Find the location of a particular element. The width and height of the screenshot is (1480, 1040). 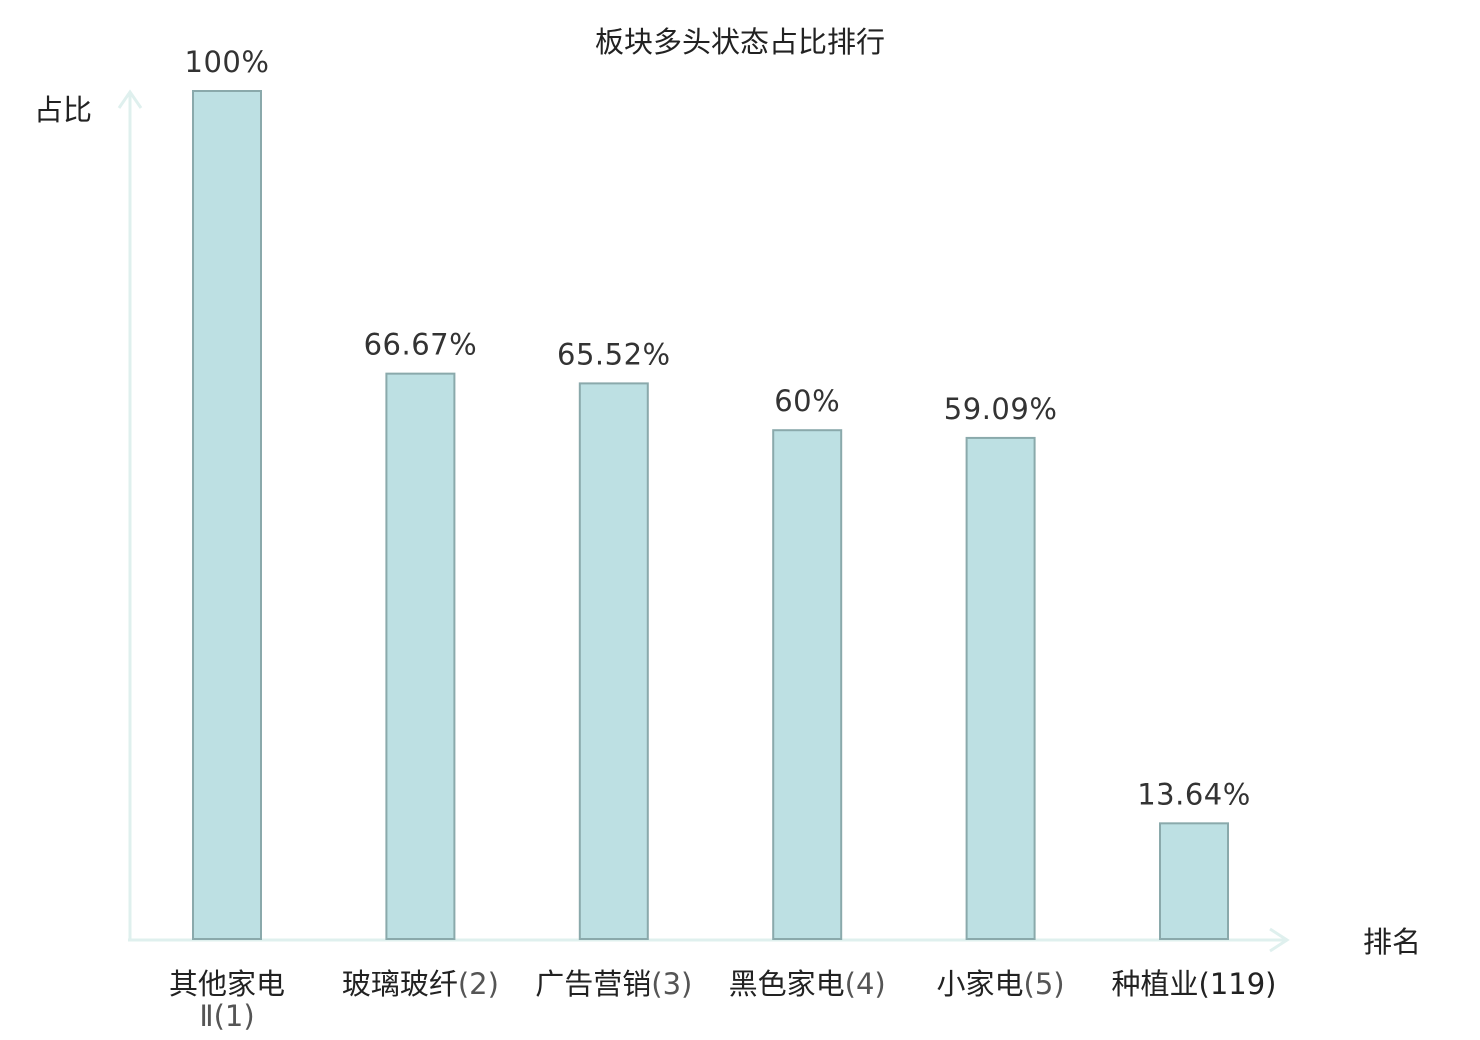

bar-value-label: 13.64% is located at coordinates (1194, 794).